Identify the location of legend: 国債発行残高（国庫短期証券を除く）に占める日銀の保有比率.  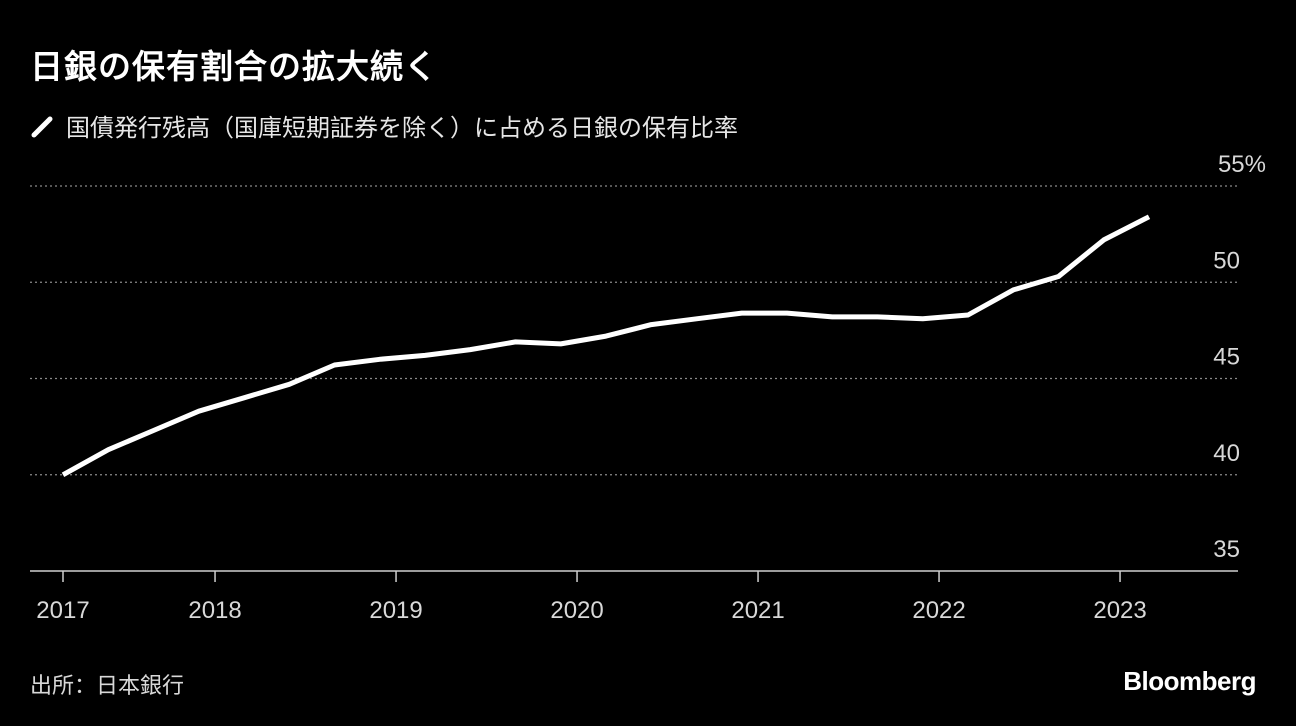
(384, 125).